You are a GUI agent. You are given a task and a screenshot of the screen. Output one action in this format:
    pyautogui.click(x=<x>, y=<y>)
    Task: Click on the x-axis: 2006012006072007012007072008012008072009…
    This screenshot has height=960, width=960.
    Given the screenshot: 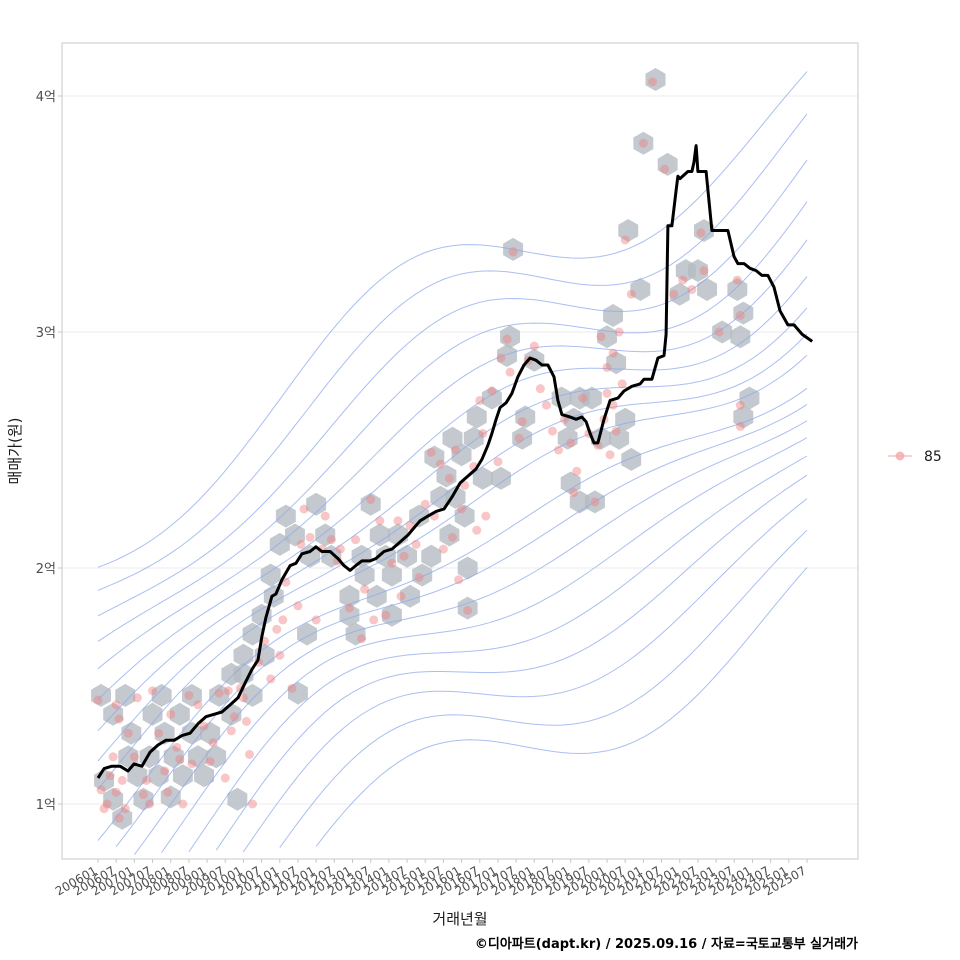 What is the action you would take?
    pyautogui.click(x=431, y=879)
    